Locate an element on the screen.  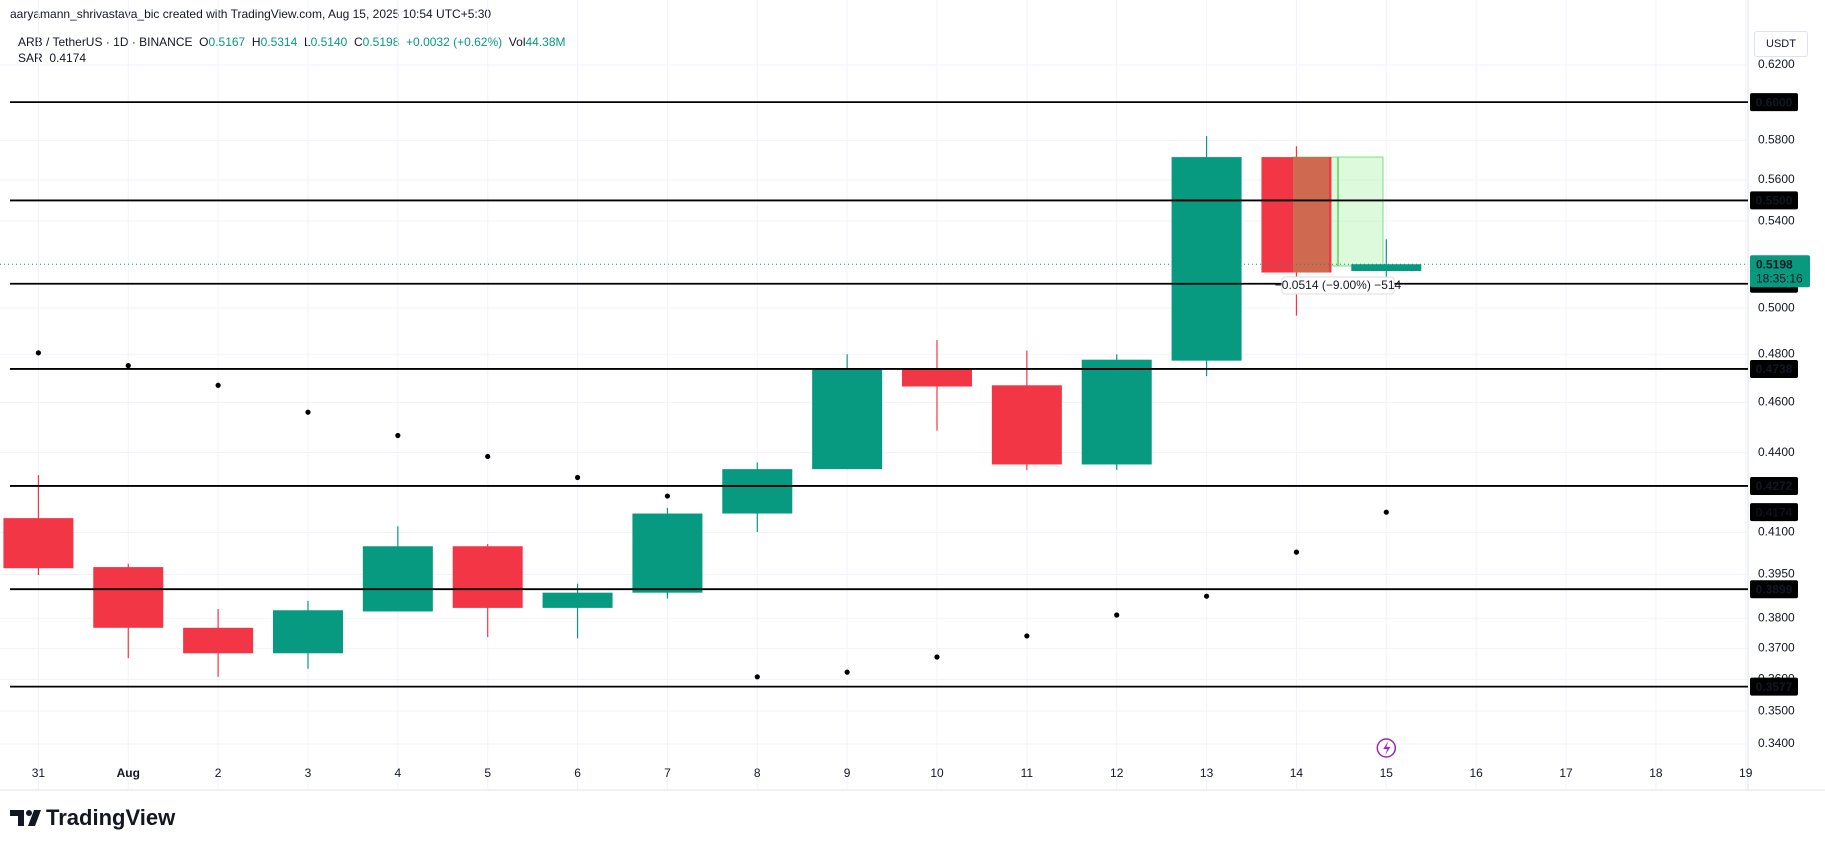
x-tick-label: Aug is located at coordinates (128, 773).